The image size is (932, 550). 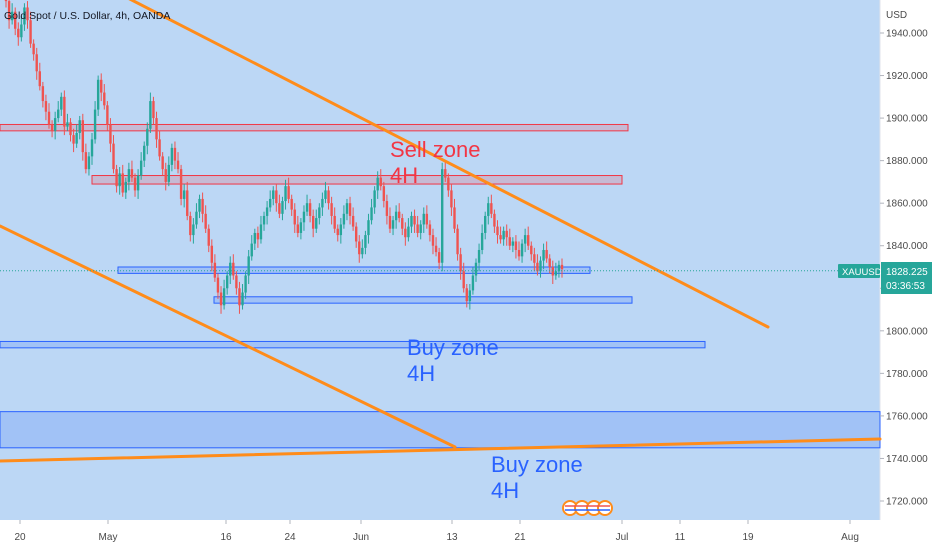 What do you see at coordinates (435, 149) in the screenshot?
I see `zone-annotation-line1: Sell zone` at bounding box center [435, 149].